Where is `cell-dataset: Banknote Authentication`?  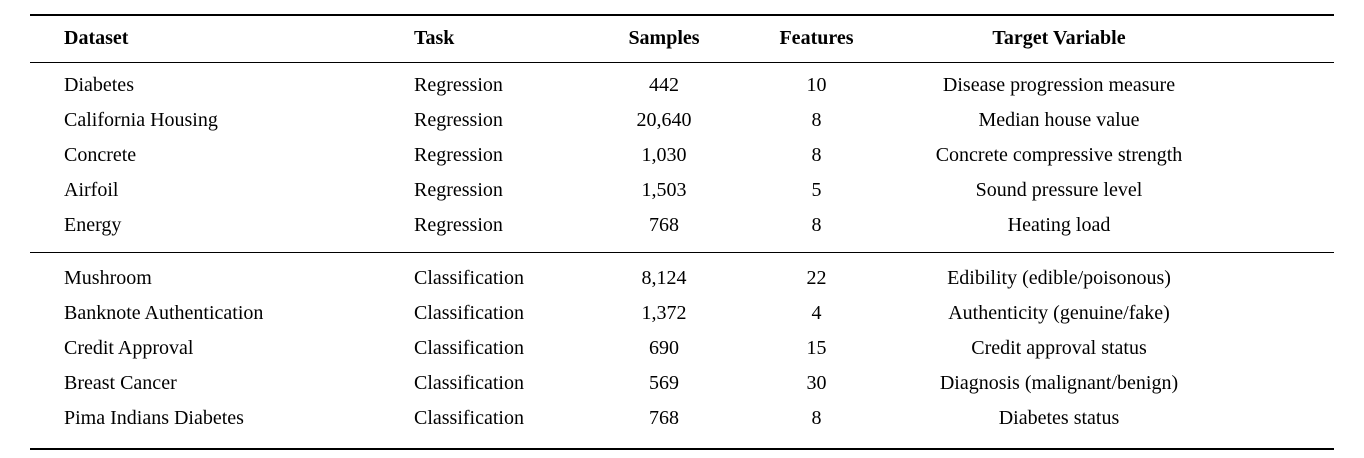
cell-dataset: Banknote Authentication is located at coordinates (164, 313).